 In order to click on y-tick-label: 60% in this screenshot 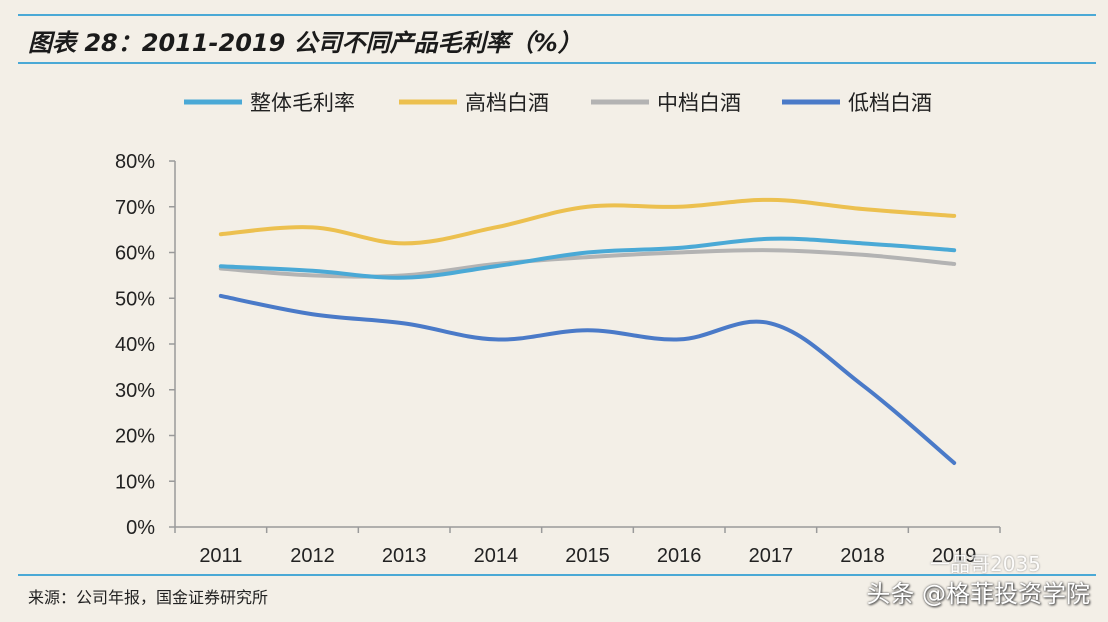, I will do `click(135, 254)`.